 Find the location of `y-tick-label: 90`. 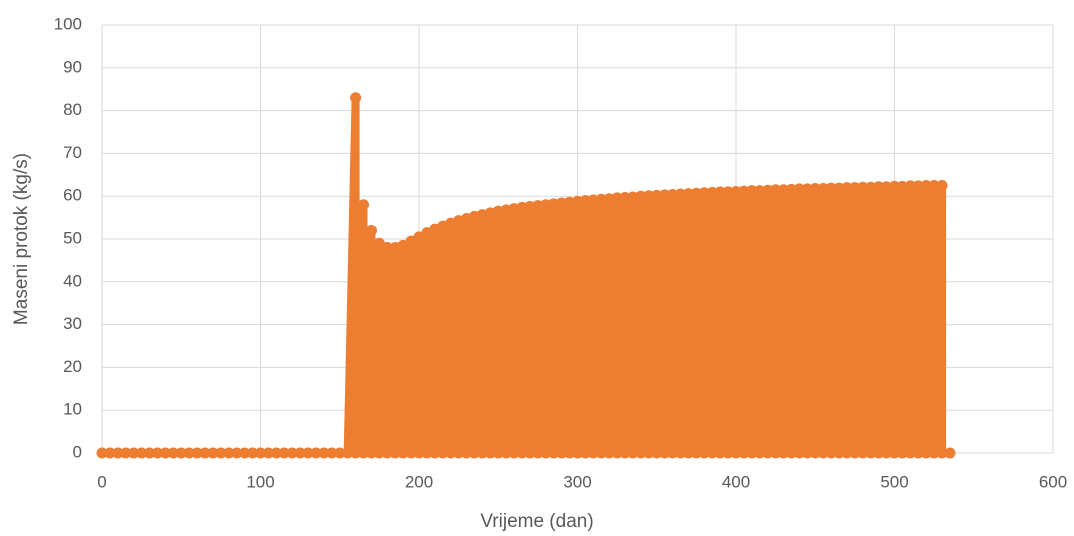

y-tick-label: 90 is located at coordinates (72, 66).